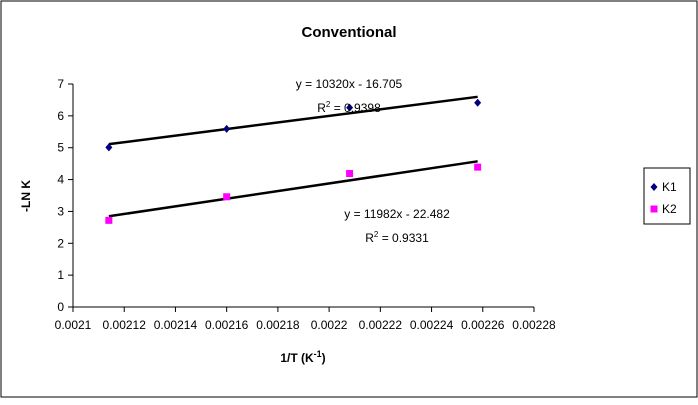 This screenshot has height=405, width=698. Describe the element at coordinates (60, 148) in the screenshot. I see `y-tick-label: 5` at that location.